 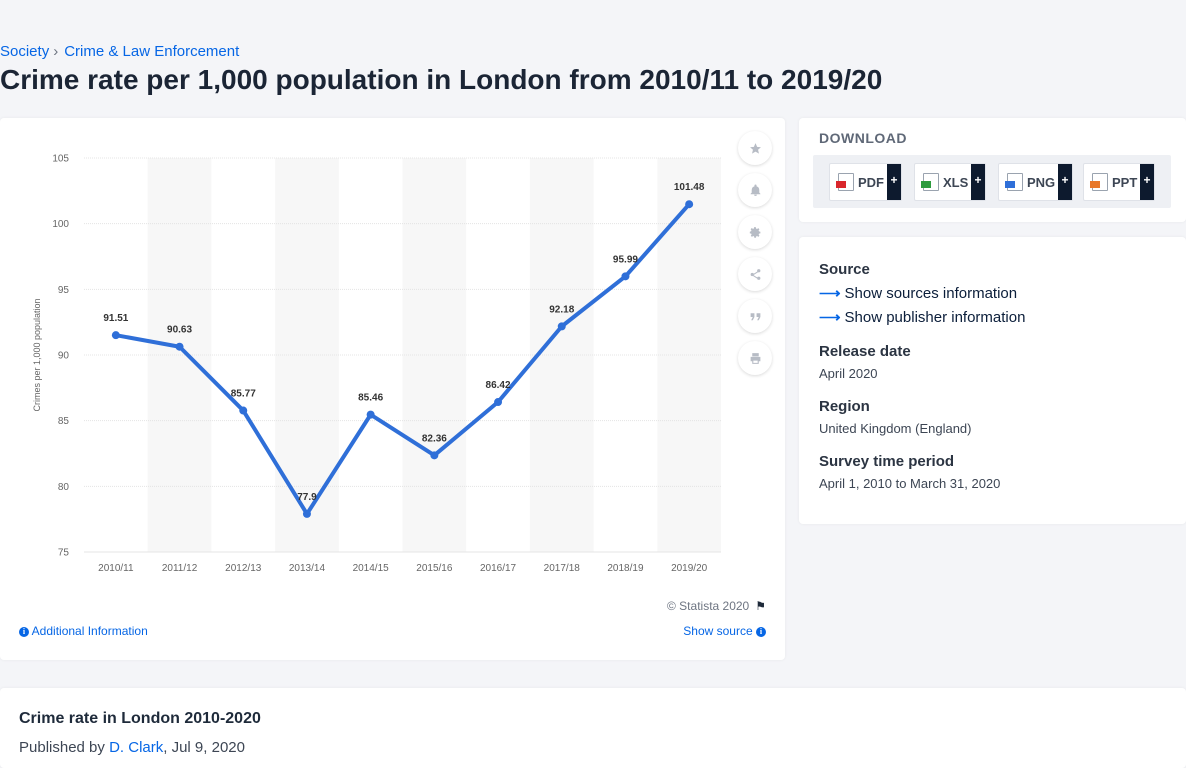 I want to click on y-tick-label: 90, so click(x=64, y=356).